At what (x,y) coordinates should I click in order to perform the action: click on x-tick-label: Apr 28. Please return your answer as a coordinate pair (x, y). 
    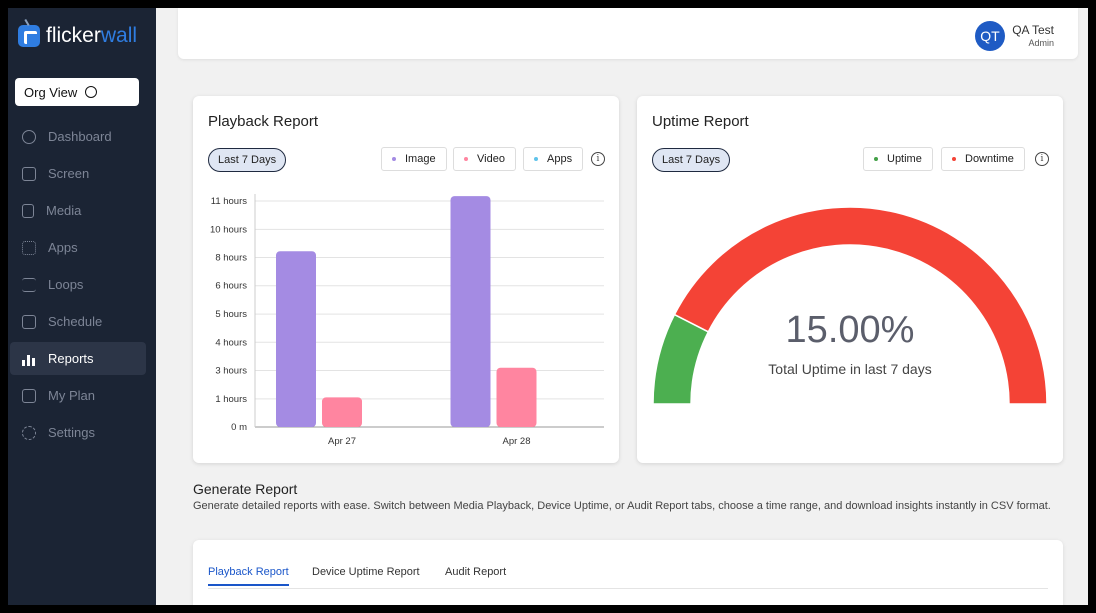
    Looking at the image, I should click on (517, 441).